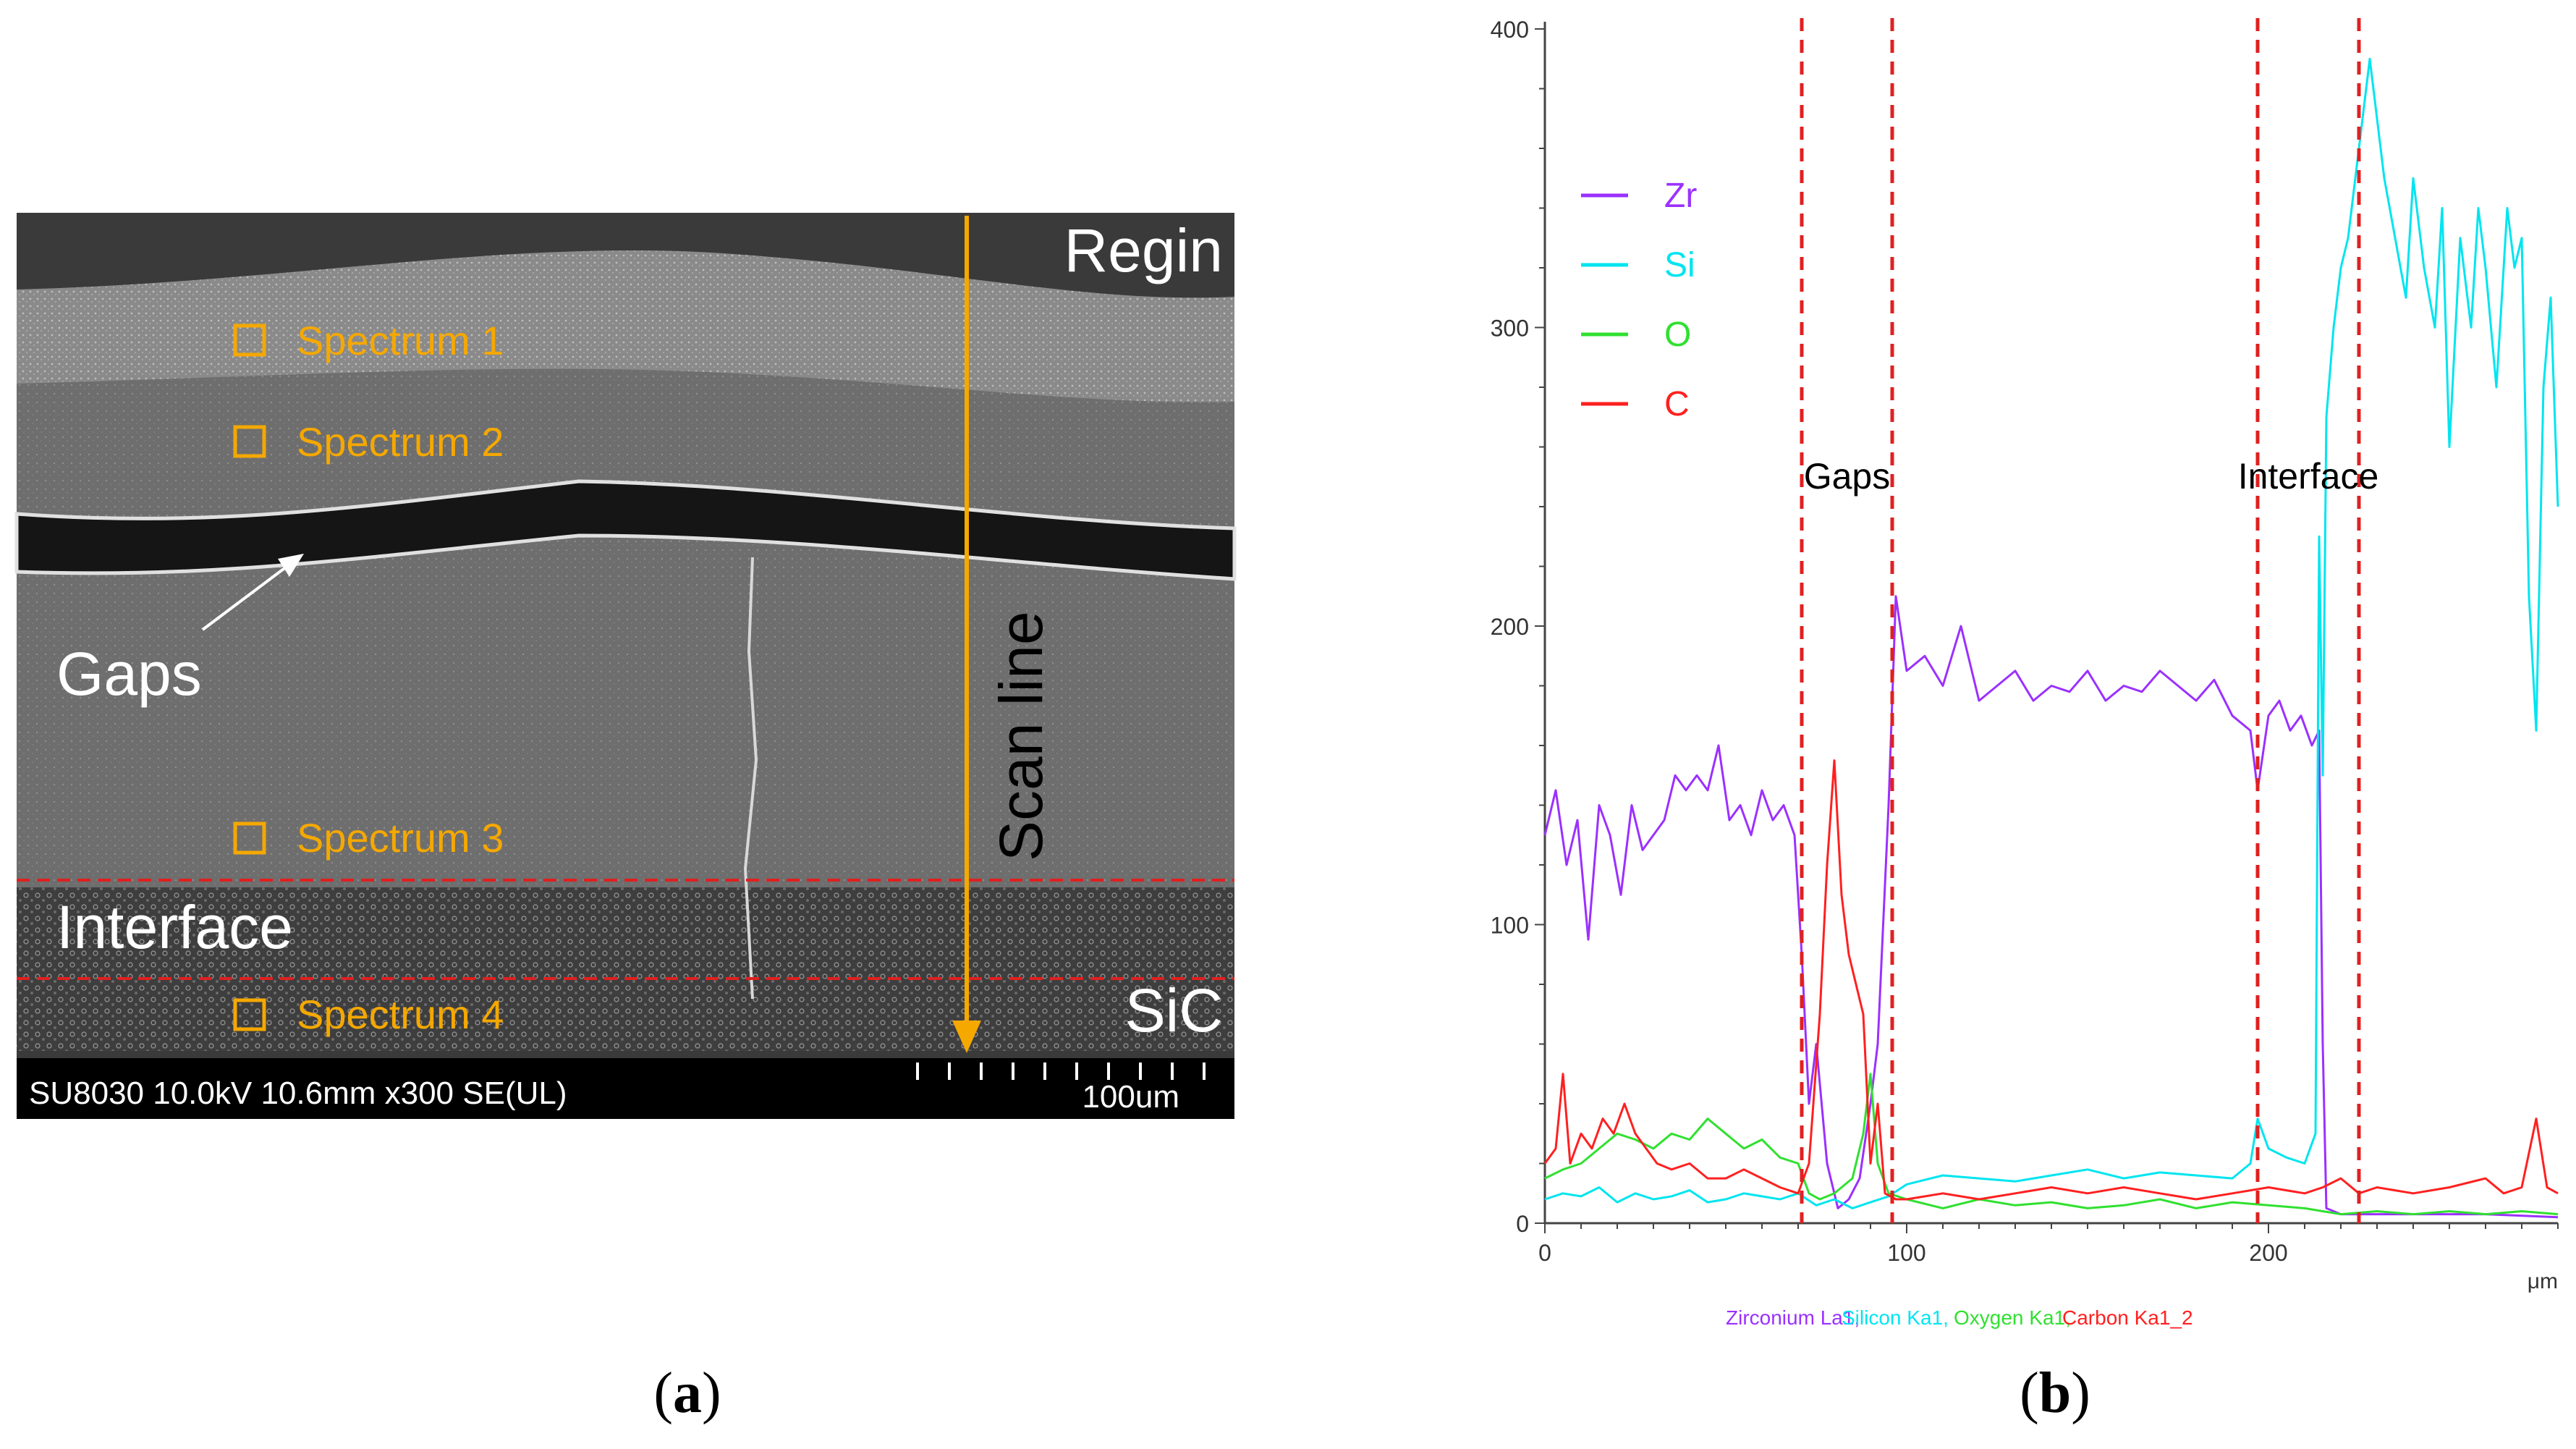 This screenshot has width=2576, height=1449. Describe the element at coordinates (1510, 329) in the screenshot. I see `y-tick-label: 300` at that location.